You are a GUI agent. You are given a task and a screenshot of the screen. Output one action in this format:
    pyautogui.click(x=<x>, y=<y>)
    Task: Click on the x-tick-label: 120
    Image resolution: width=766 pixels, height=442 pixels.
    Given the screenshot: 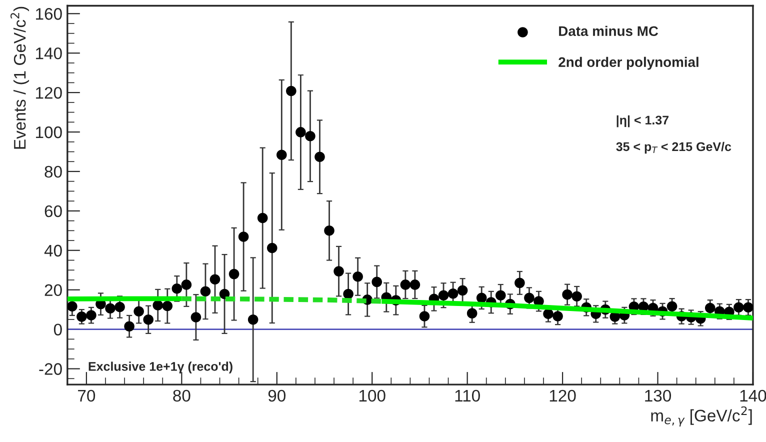 What is the action you would take?
    pyautogui.click(x=563, y=396)
    